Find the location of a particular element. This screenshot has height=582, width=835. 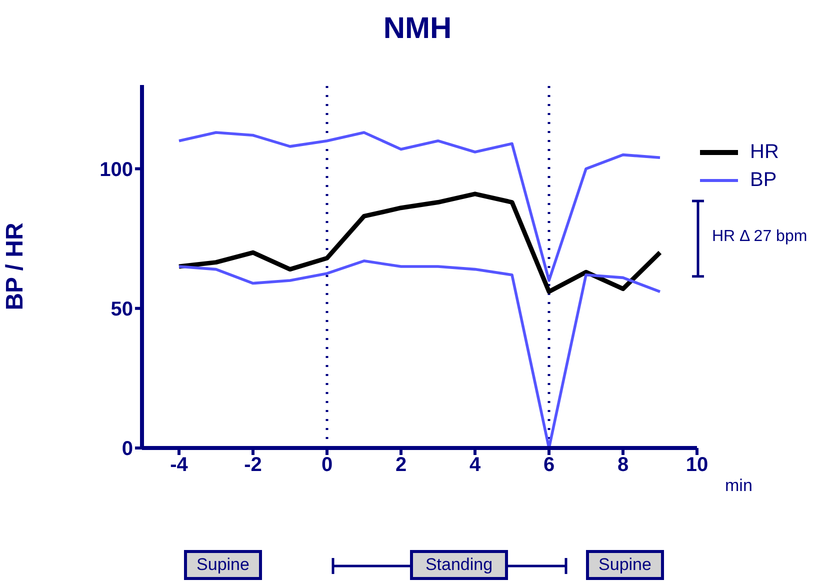

text: Standing is located at coordinates (459, 565).